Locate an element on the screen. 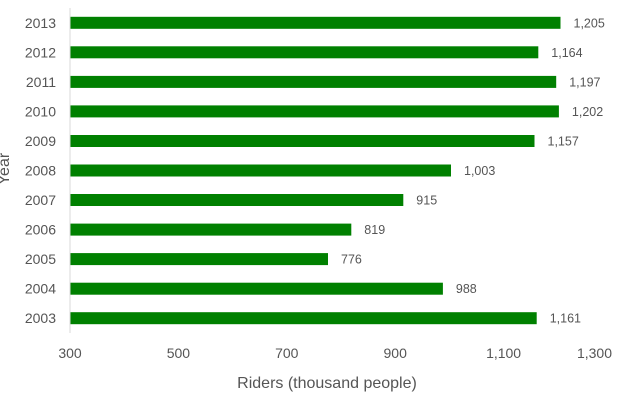 This screenshot has height=394, width=631. bar-2004 is located at coordinates (256, 288).